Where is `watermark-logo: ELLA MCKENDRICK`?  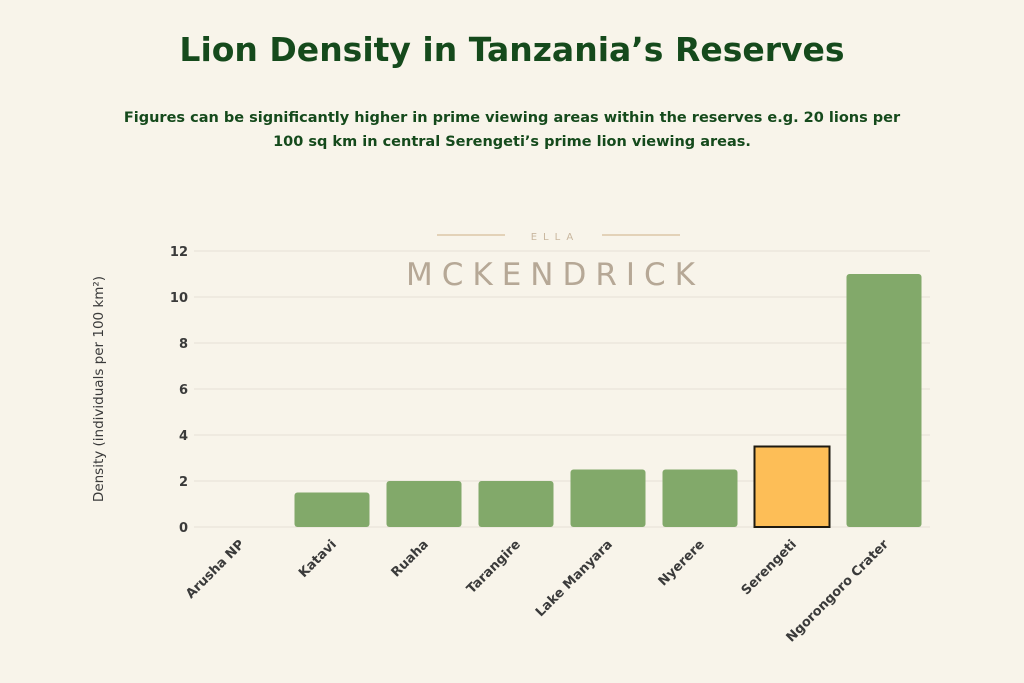 watermark-logo: ELLA MCKENDRICK is located at coordinates (555, 262).